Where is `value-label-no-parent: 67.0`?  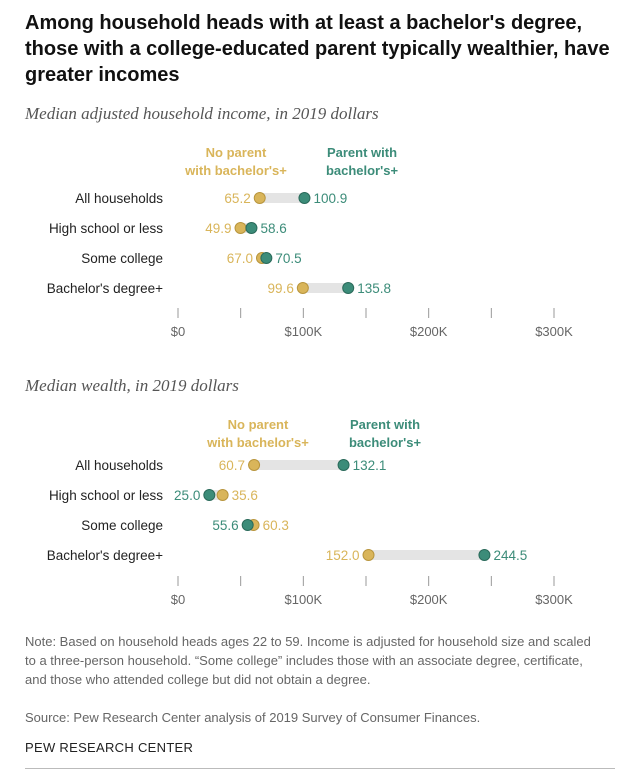
value-label-no-parent: 67.0 is located at coordinates (240, 258).